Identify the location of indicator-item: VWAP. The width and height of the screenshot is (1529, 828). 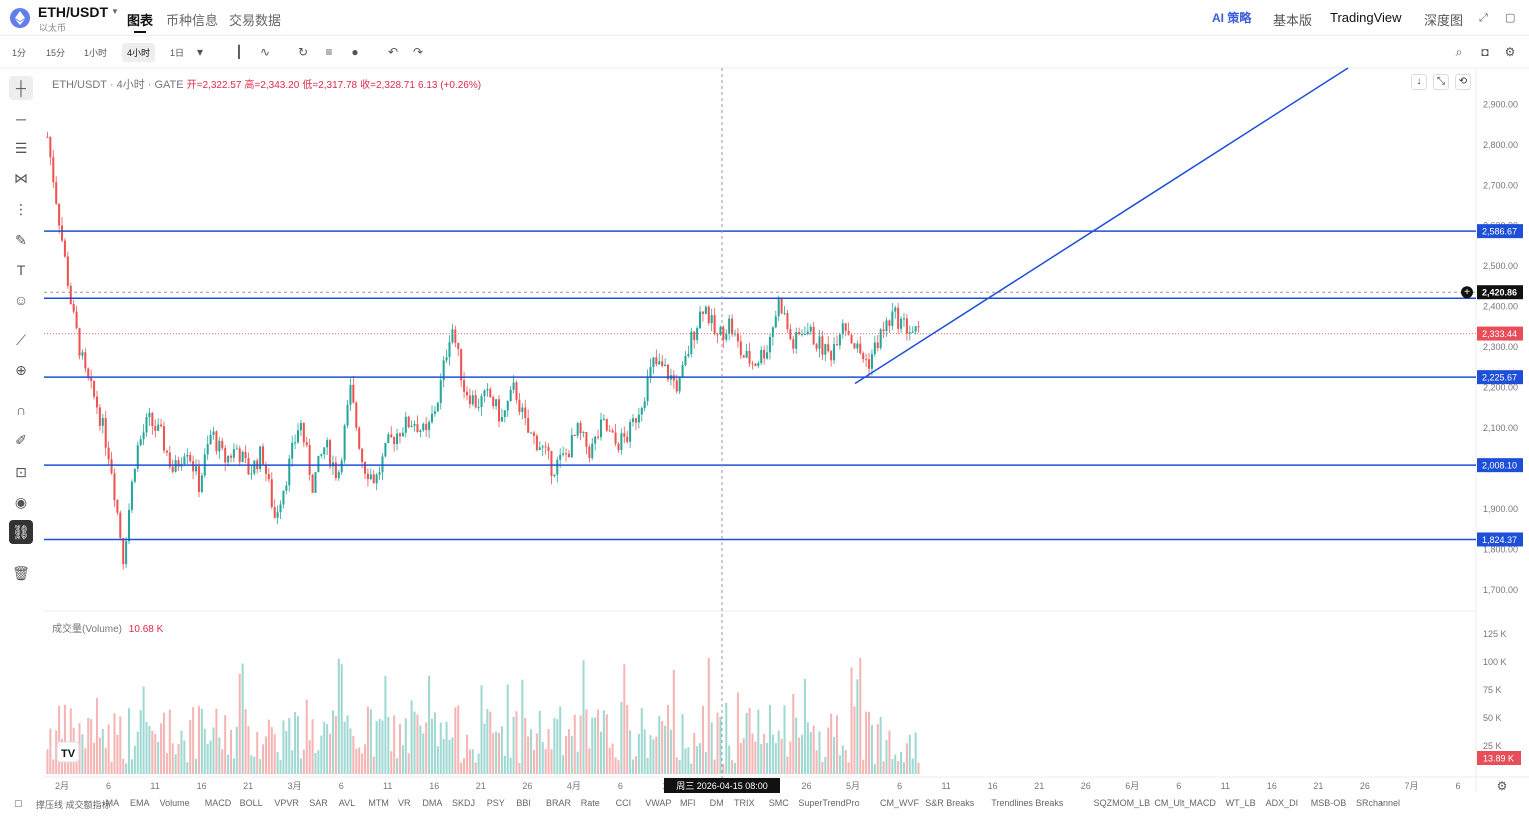
(658, 803).